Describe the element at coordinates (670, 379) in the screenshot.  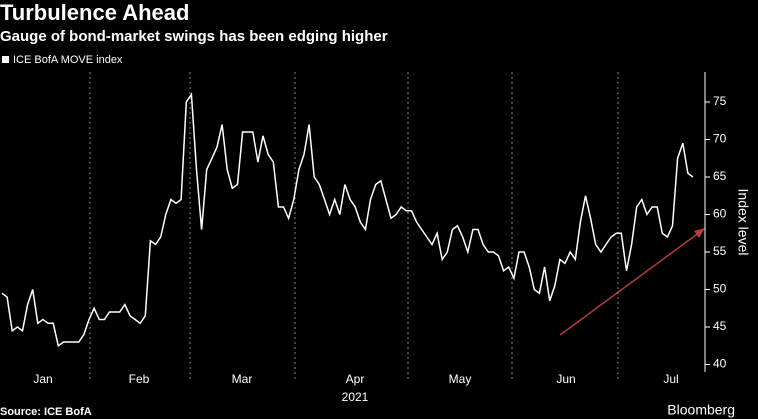
I see `x-tick-label: Jul` at that location.